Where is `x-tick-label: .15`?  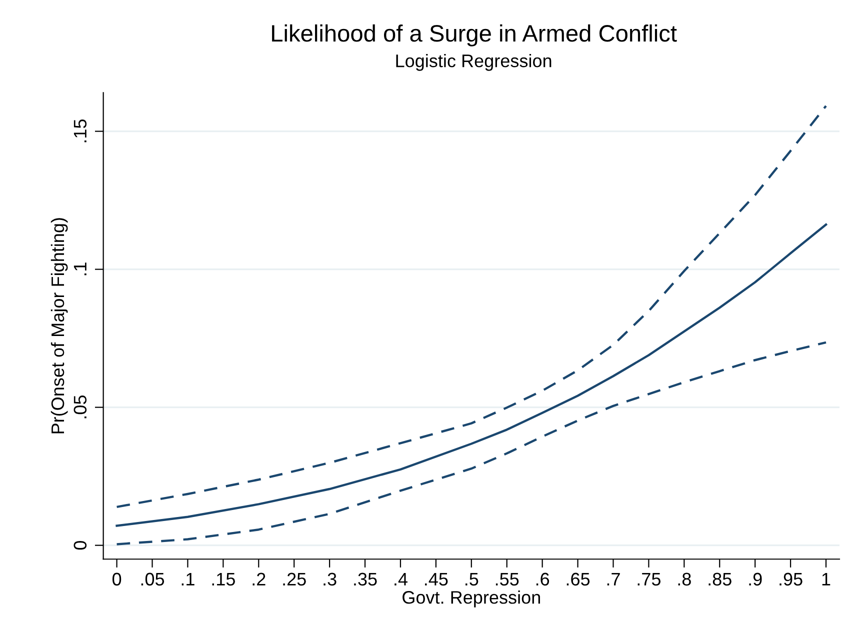 x-tick-label: .15 is located at coordinates (223, 579).